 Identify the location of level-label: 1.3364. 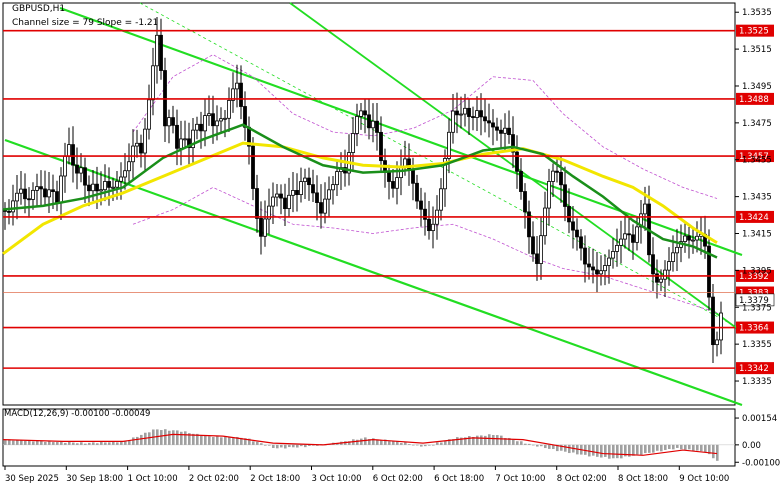
(754, 329).